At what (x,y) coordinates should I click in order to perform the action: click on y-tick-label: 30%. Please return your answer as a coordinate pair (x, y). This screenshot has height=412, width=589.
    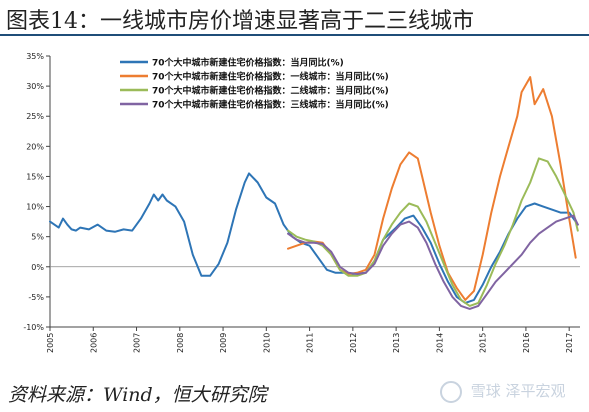
    Looking at the image, I should click on (35, 86).